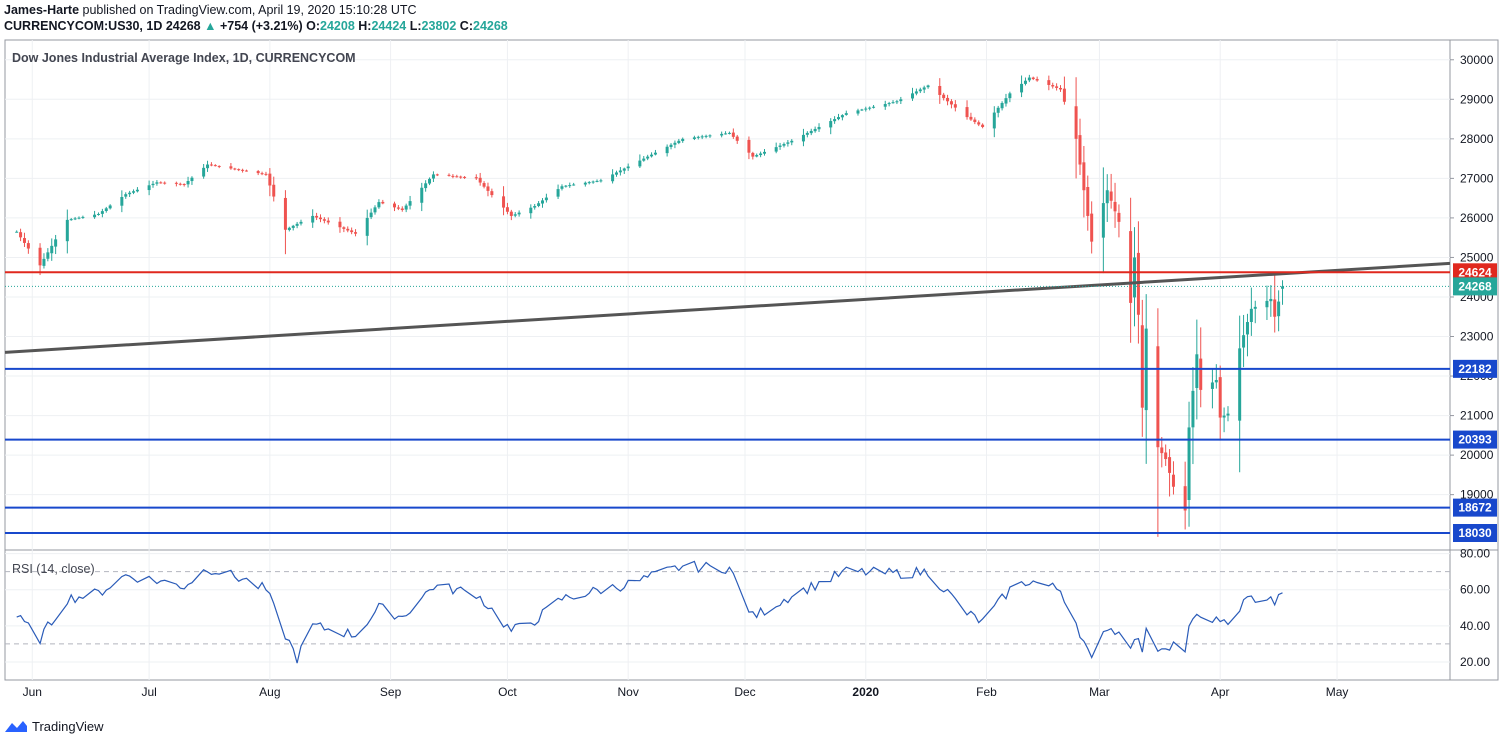  Describe the element at coordinates (42, 10) in the screenshot. I see `author-name: James-Harte` at that location.